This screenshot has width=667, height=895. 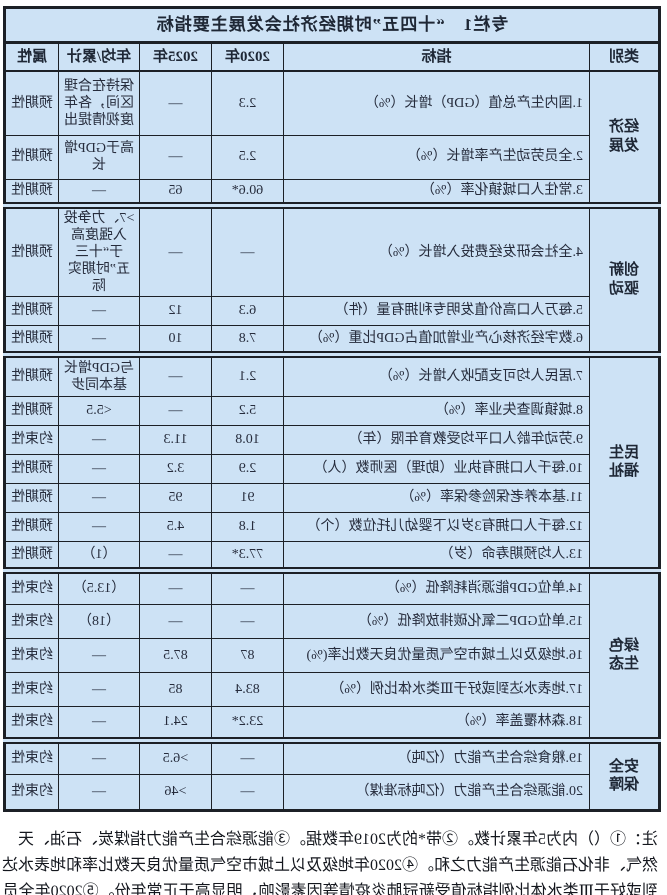 I want to click on indicator-cell: 14.单位GDP能源消耗降低（%）, so click(x=436, y=587).